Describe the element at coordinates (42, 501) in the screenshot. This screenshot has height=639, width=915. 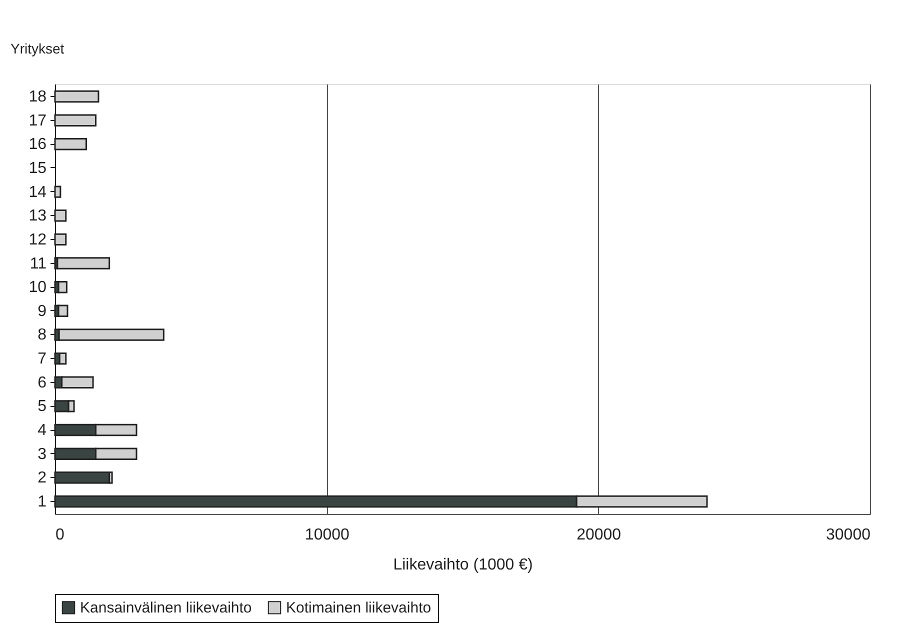
I see `y-tick-label: 1` at that location.